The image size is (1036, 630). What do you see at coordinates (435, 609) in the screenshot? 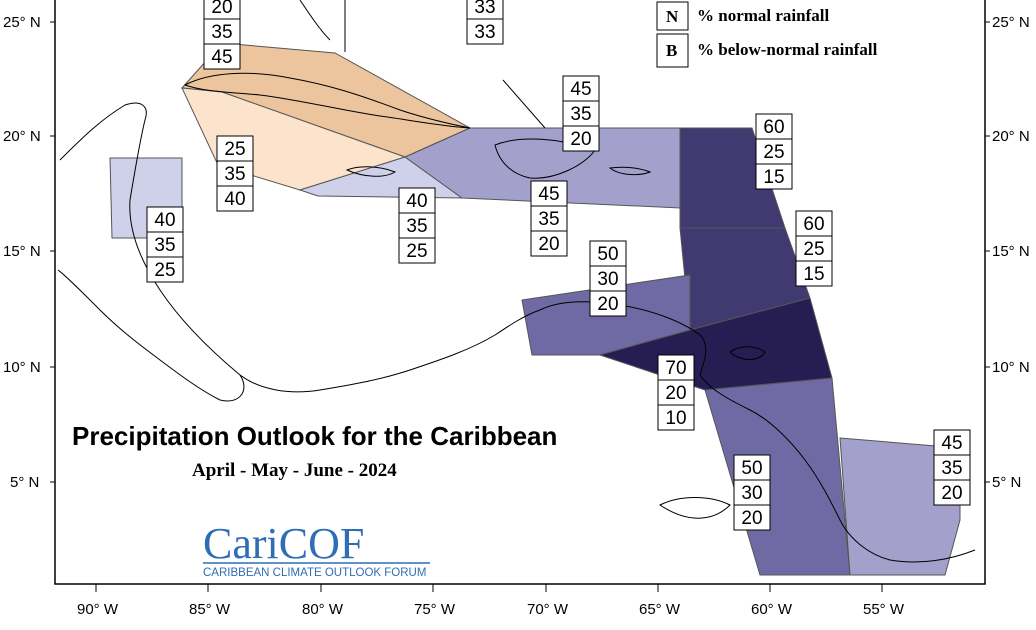
I see `lon-label-75w: 75° W` at bounding box center [435, 609].